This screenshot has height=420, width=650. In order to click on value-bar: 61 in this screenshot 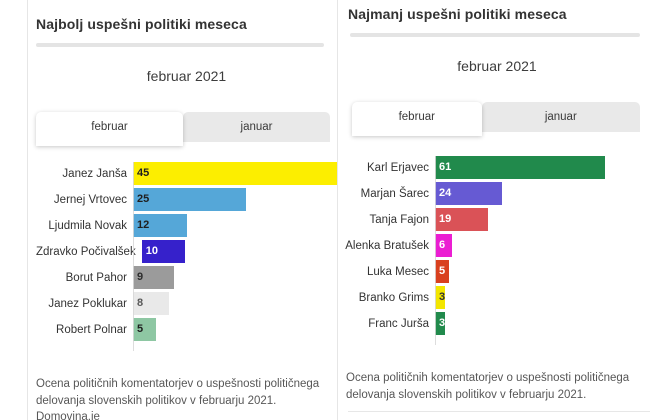, I will do `click(520, 167)`.